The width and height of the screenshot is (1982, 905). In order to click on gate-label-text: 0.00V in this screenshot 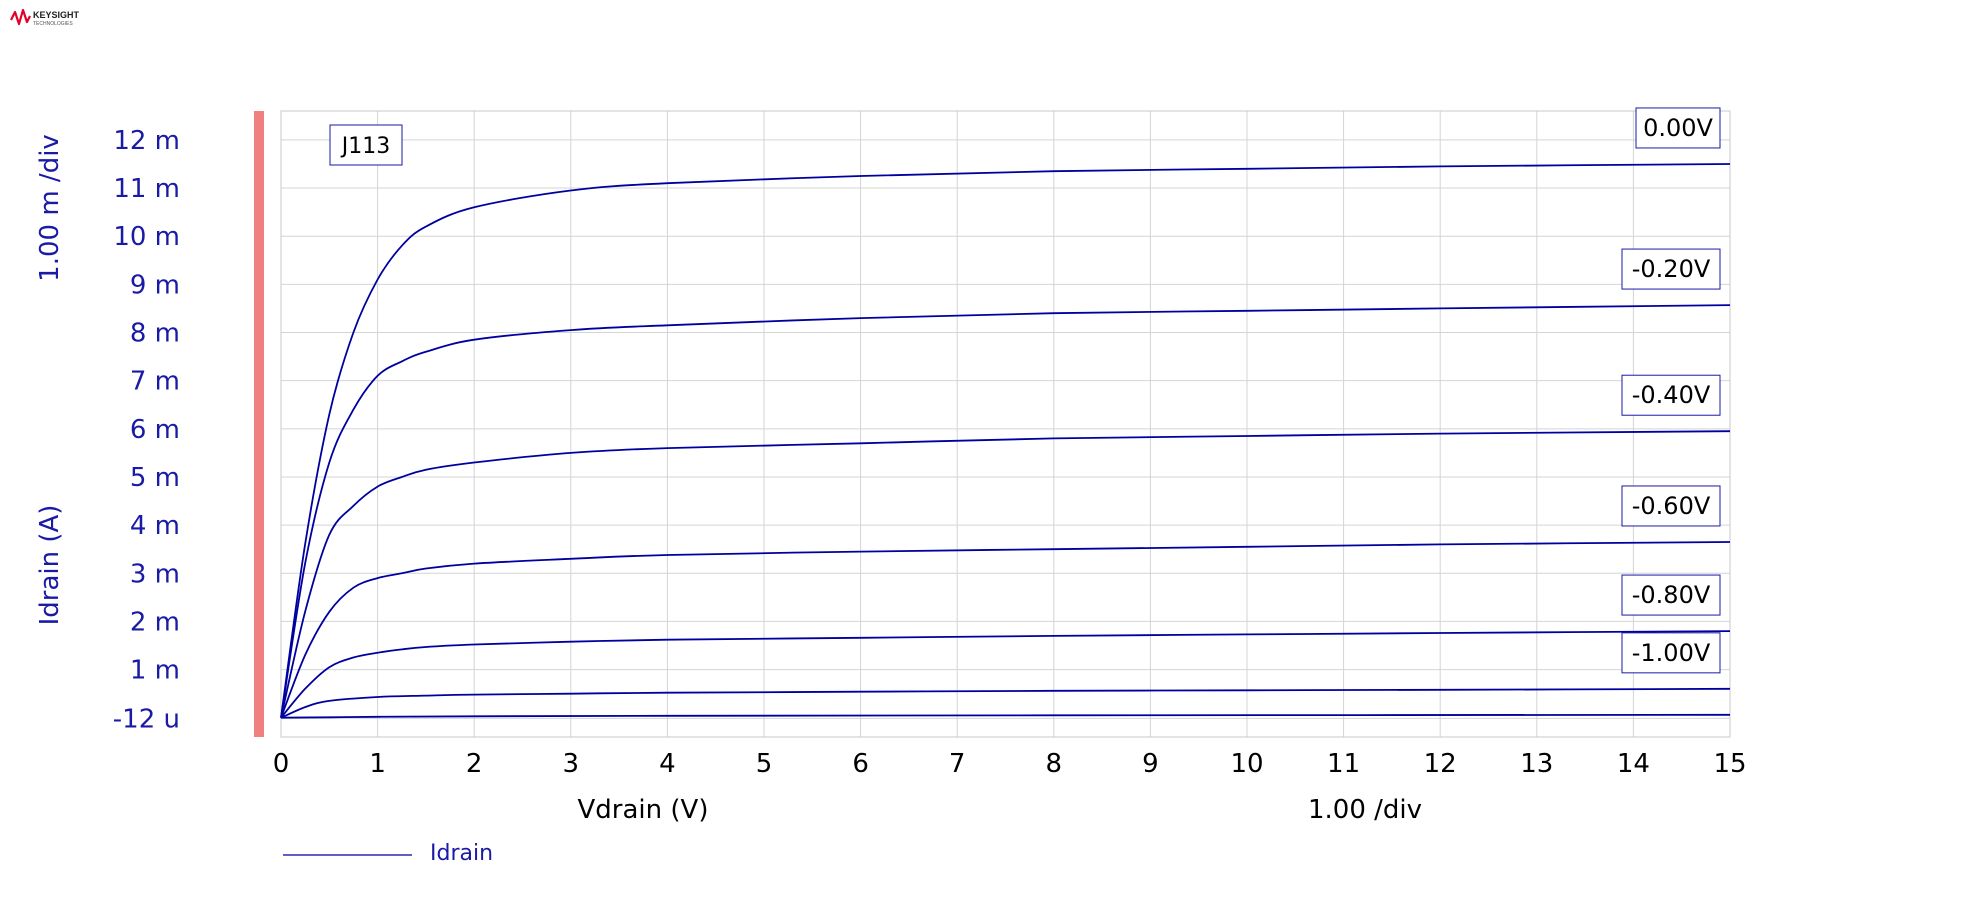, I will do `click(1678, 128)`.